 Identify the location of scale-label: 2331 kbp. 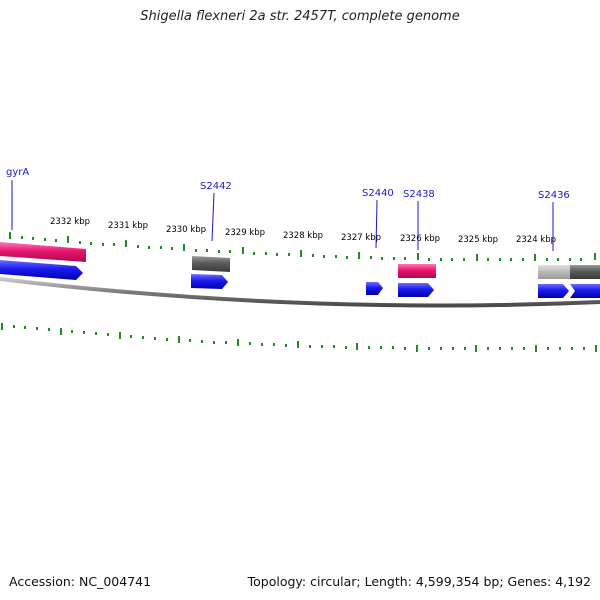
(128, 226).